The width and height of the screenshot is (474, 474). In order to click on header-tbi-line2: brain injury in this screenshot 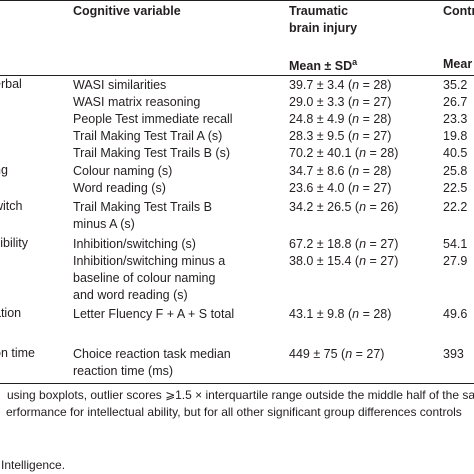, I will do `click(323, 28)`.